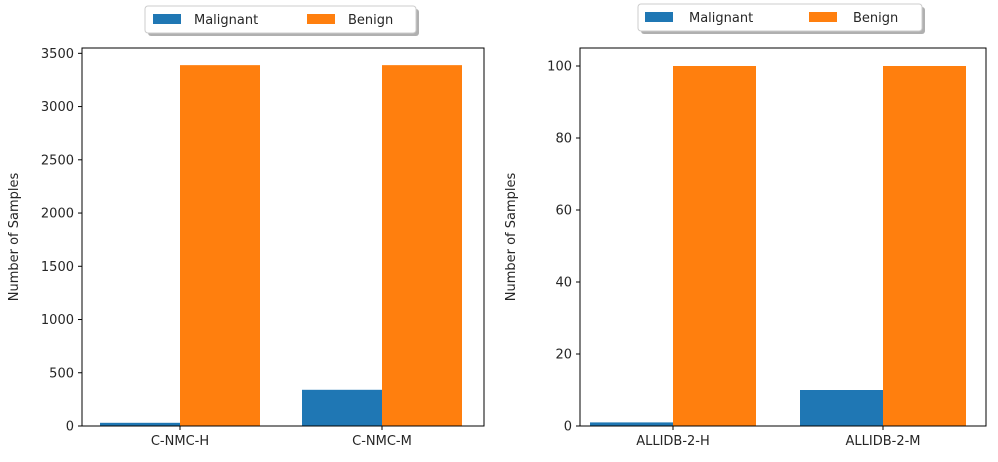 The image size is (998, 462). Describe the element at coordinates (924, 246) in the screenshot. I see `chart-2-bar-allidb-2-m-benign` at that location.